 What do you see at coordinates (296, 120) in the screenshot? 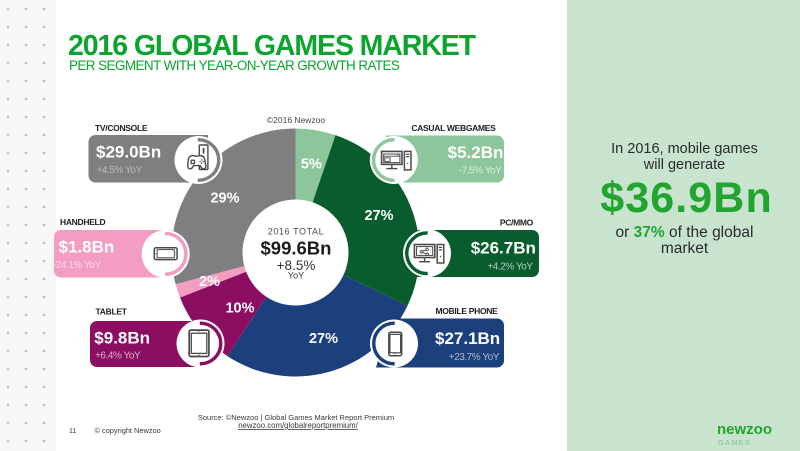
I see `svg-text: ©2016 Newzoo` at bounding box center [296, 120].